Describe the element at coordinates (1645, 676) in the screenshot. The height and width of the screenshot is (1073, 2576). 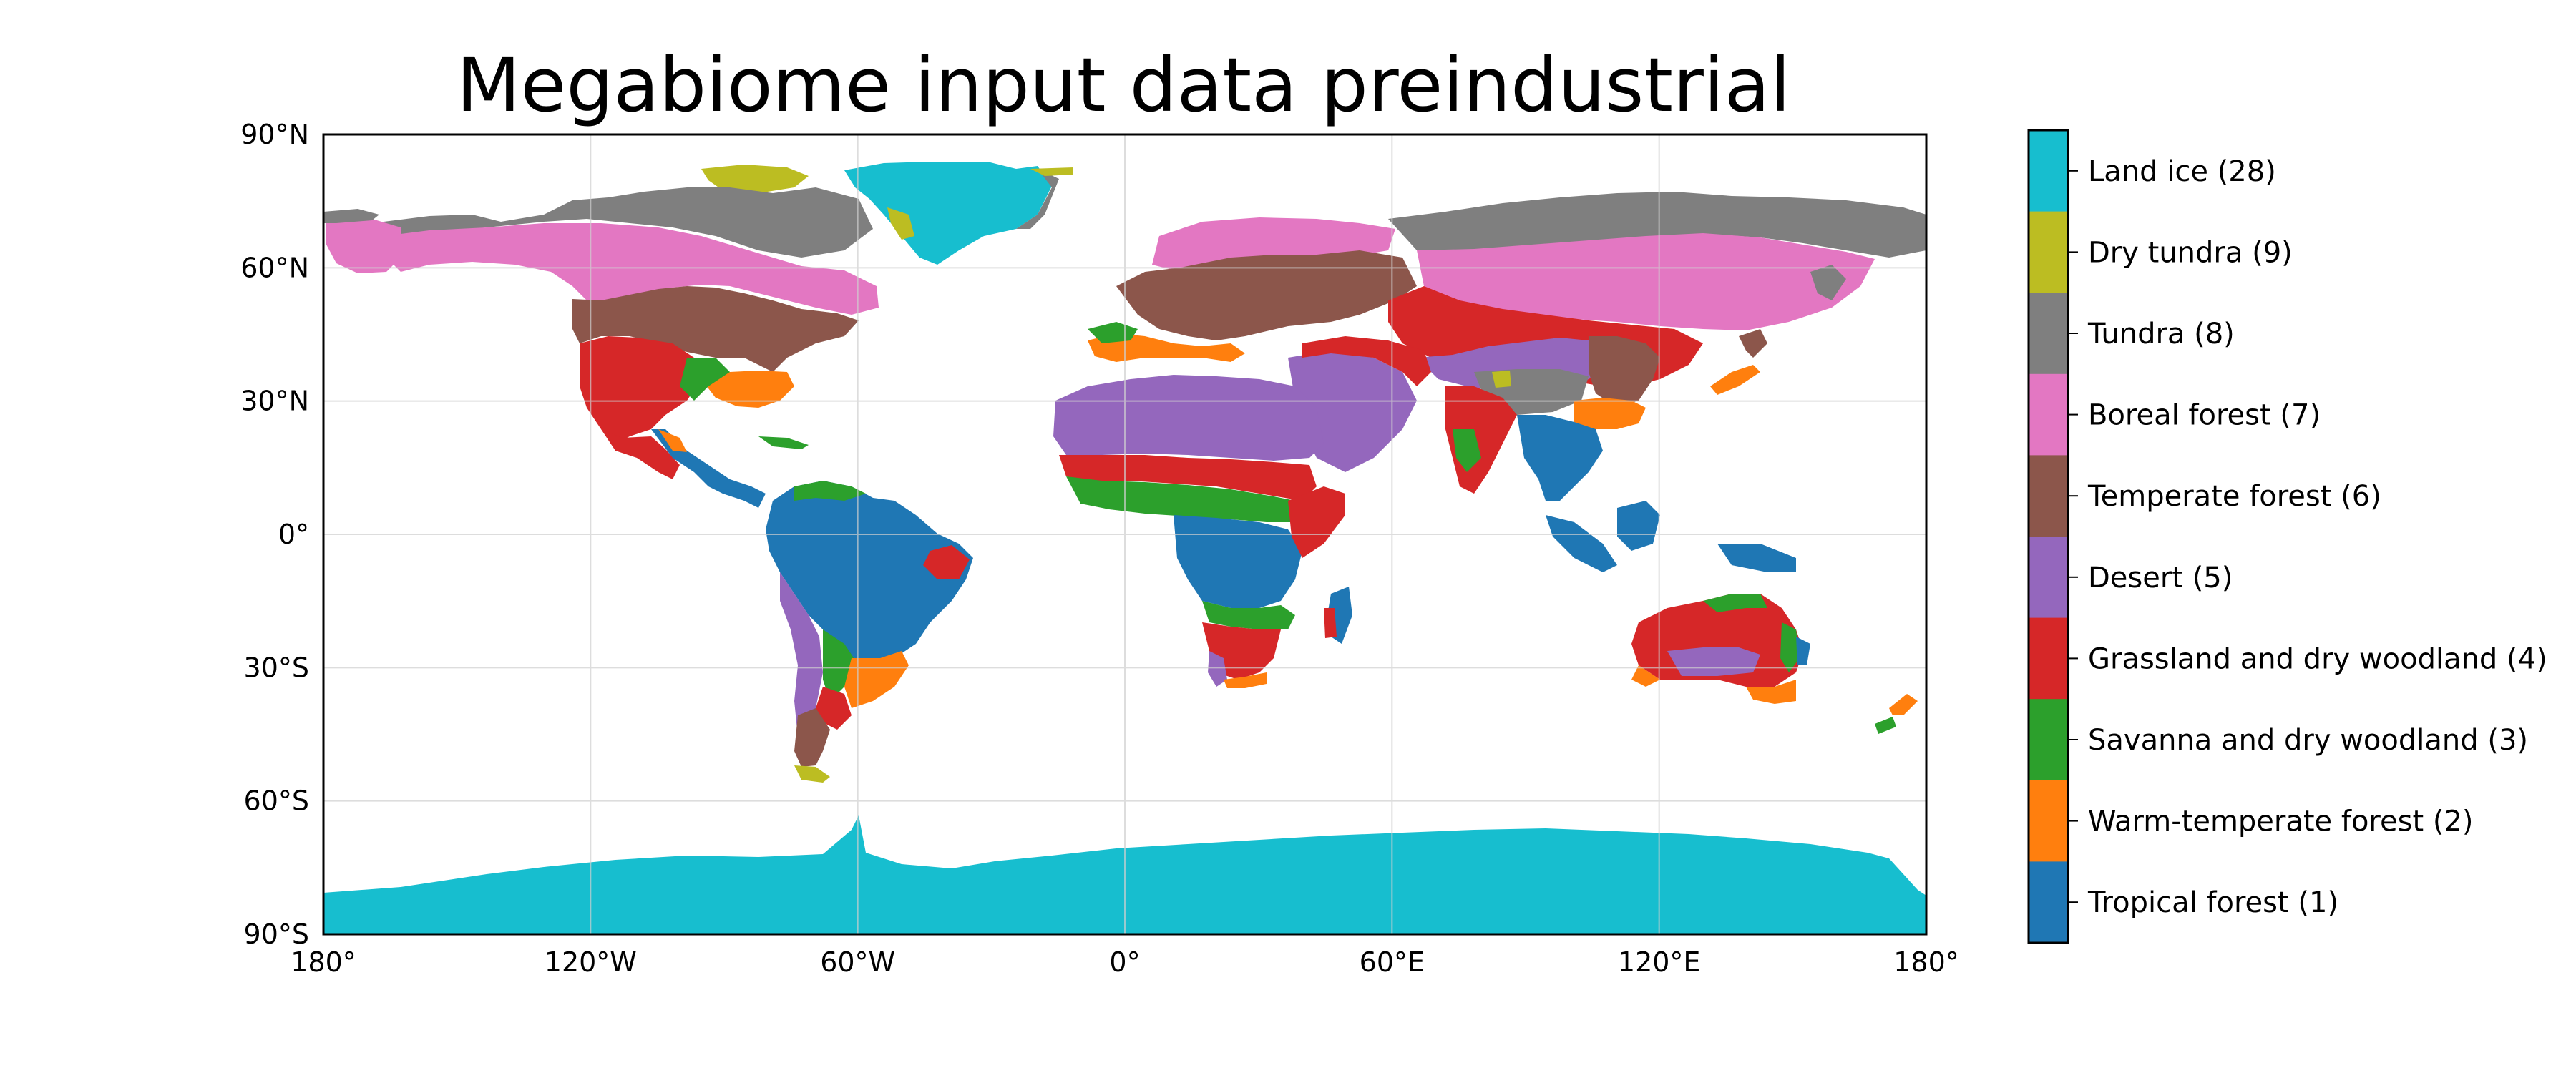
I see `region-australia-warm` at that location.